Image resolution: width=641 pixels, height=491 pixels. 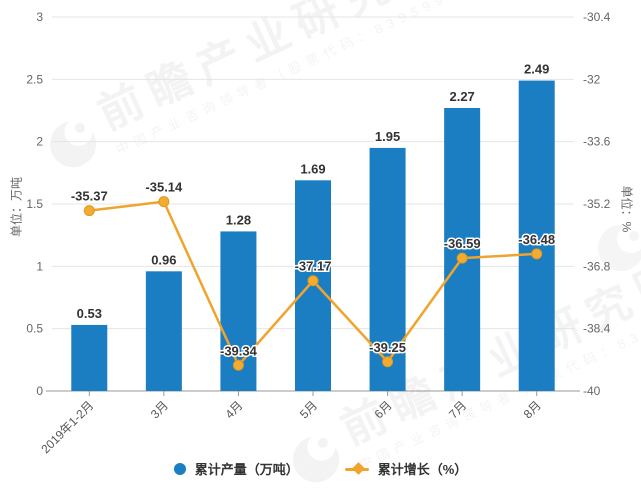 What do you see at coordinates (592, 79) in the screenshot?
I see `right-axis-tick: -32` at bounding box center [592, 79].